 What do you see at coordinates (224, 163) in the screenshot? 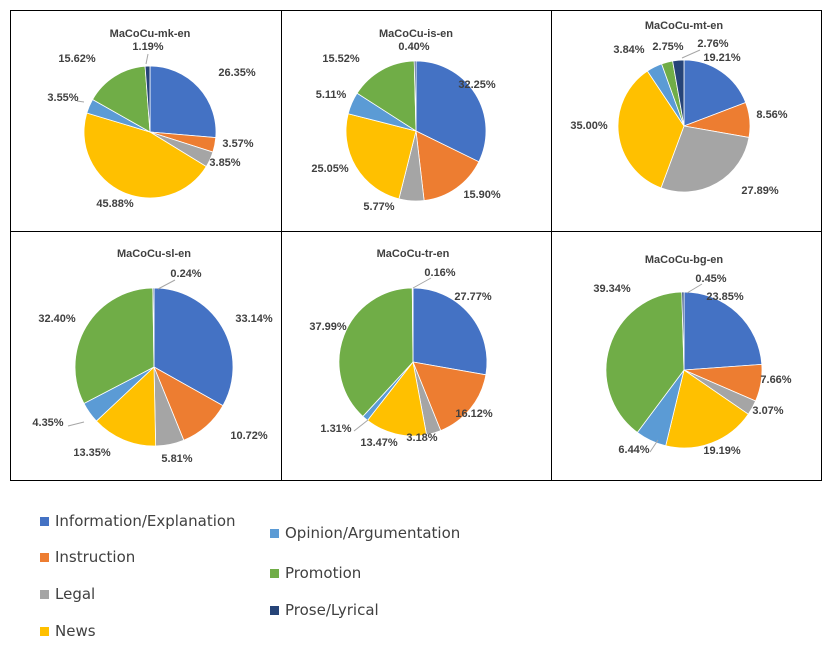
I see `data-label-legal: 3.85%` at bounding box center [224, 163].